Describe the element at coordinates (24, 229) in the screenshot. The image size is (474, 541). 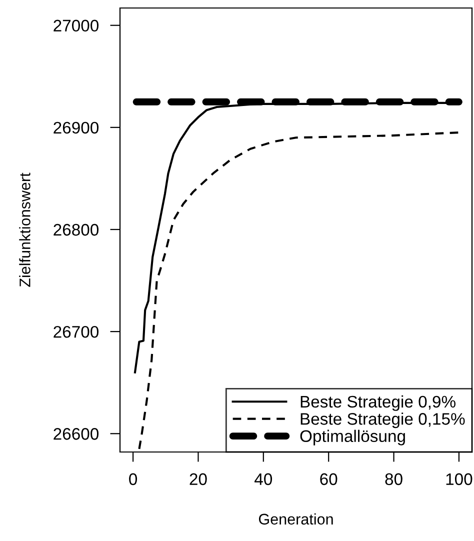
I see `y-axis-title: Zielfunktionswert` at that location.